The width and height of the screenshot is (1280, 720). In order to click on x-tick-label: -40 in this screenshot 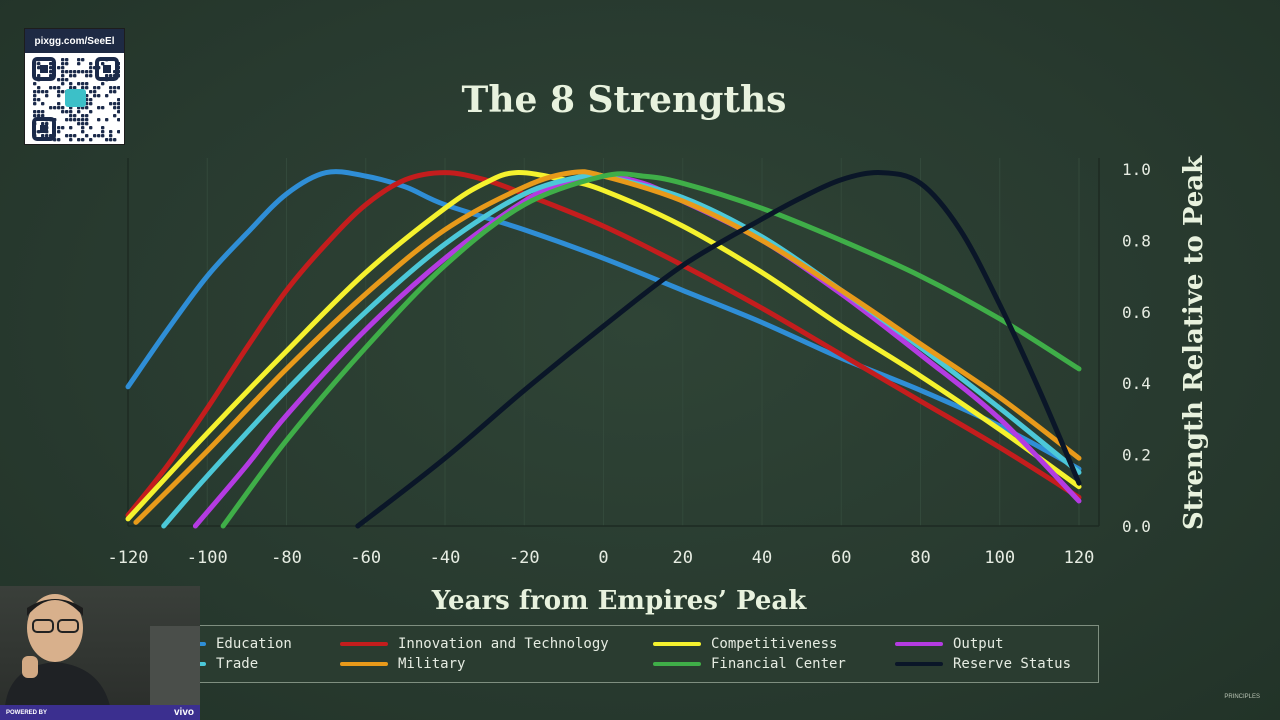, I will do `click(445, 558)`.